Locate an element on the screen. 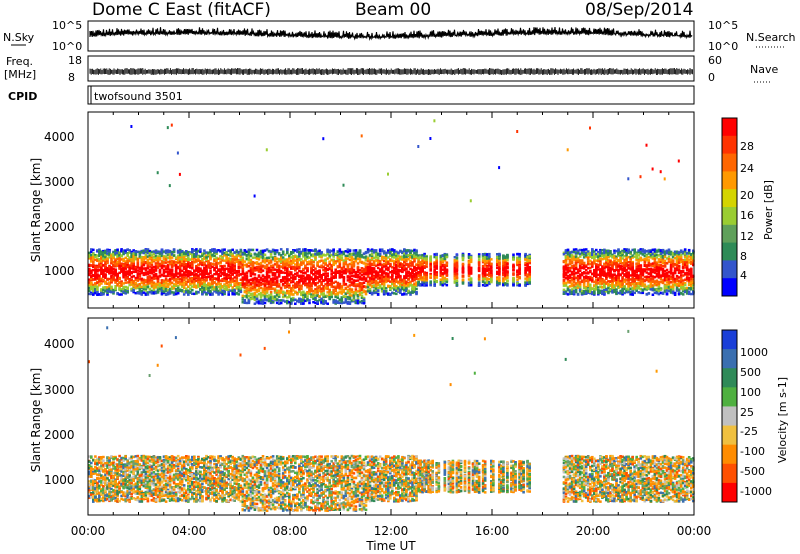 The height and width of the screenshot is (554, 800). freq-panel: Freq. [MHz] 18 8 60 0 Nave is located at coordinates (391, 69).